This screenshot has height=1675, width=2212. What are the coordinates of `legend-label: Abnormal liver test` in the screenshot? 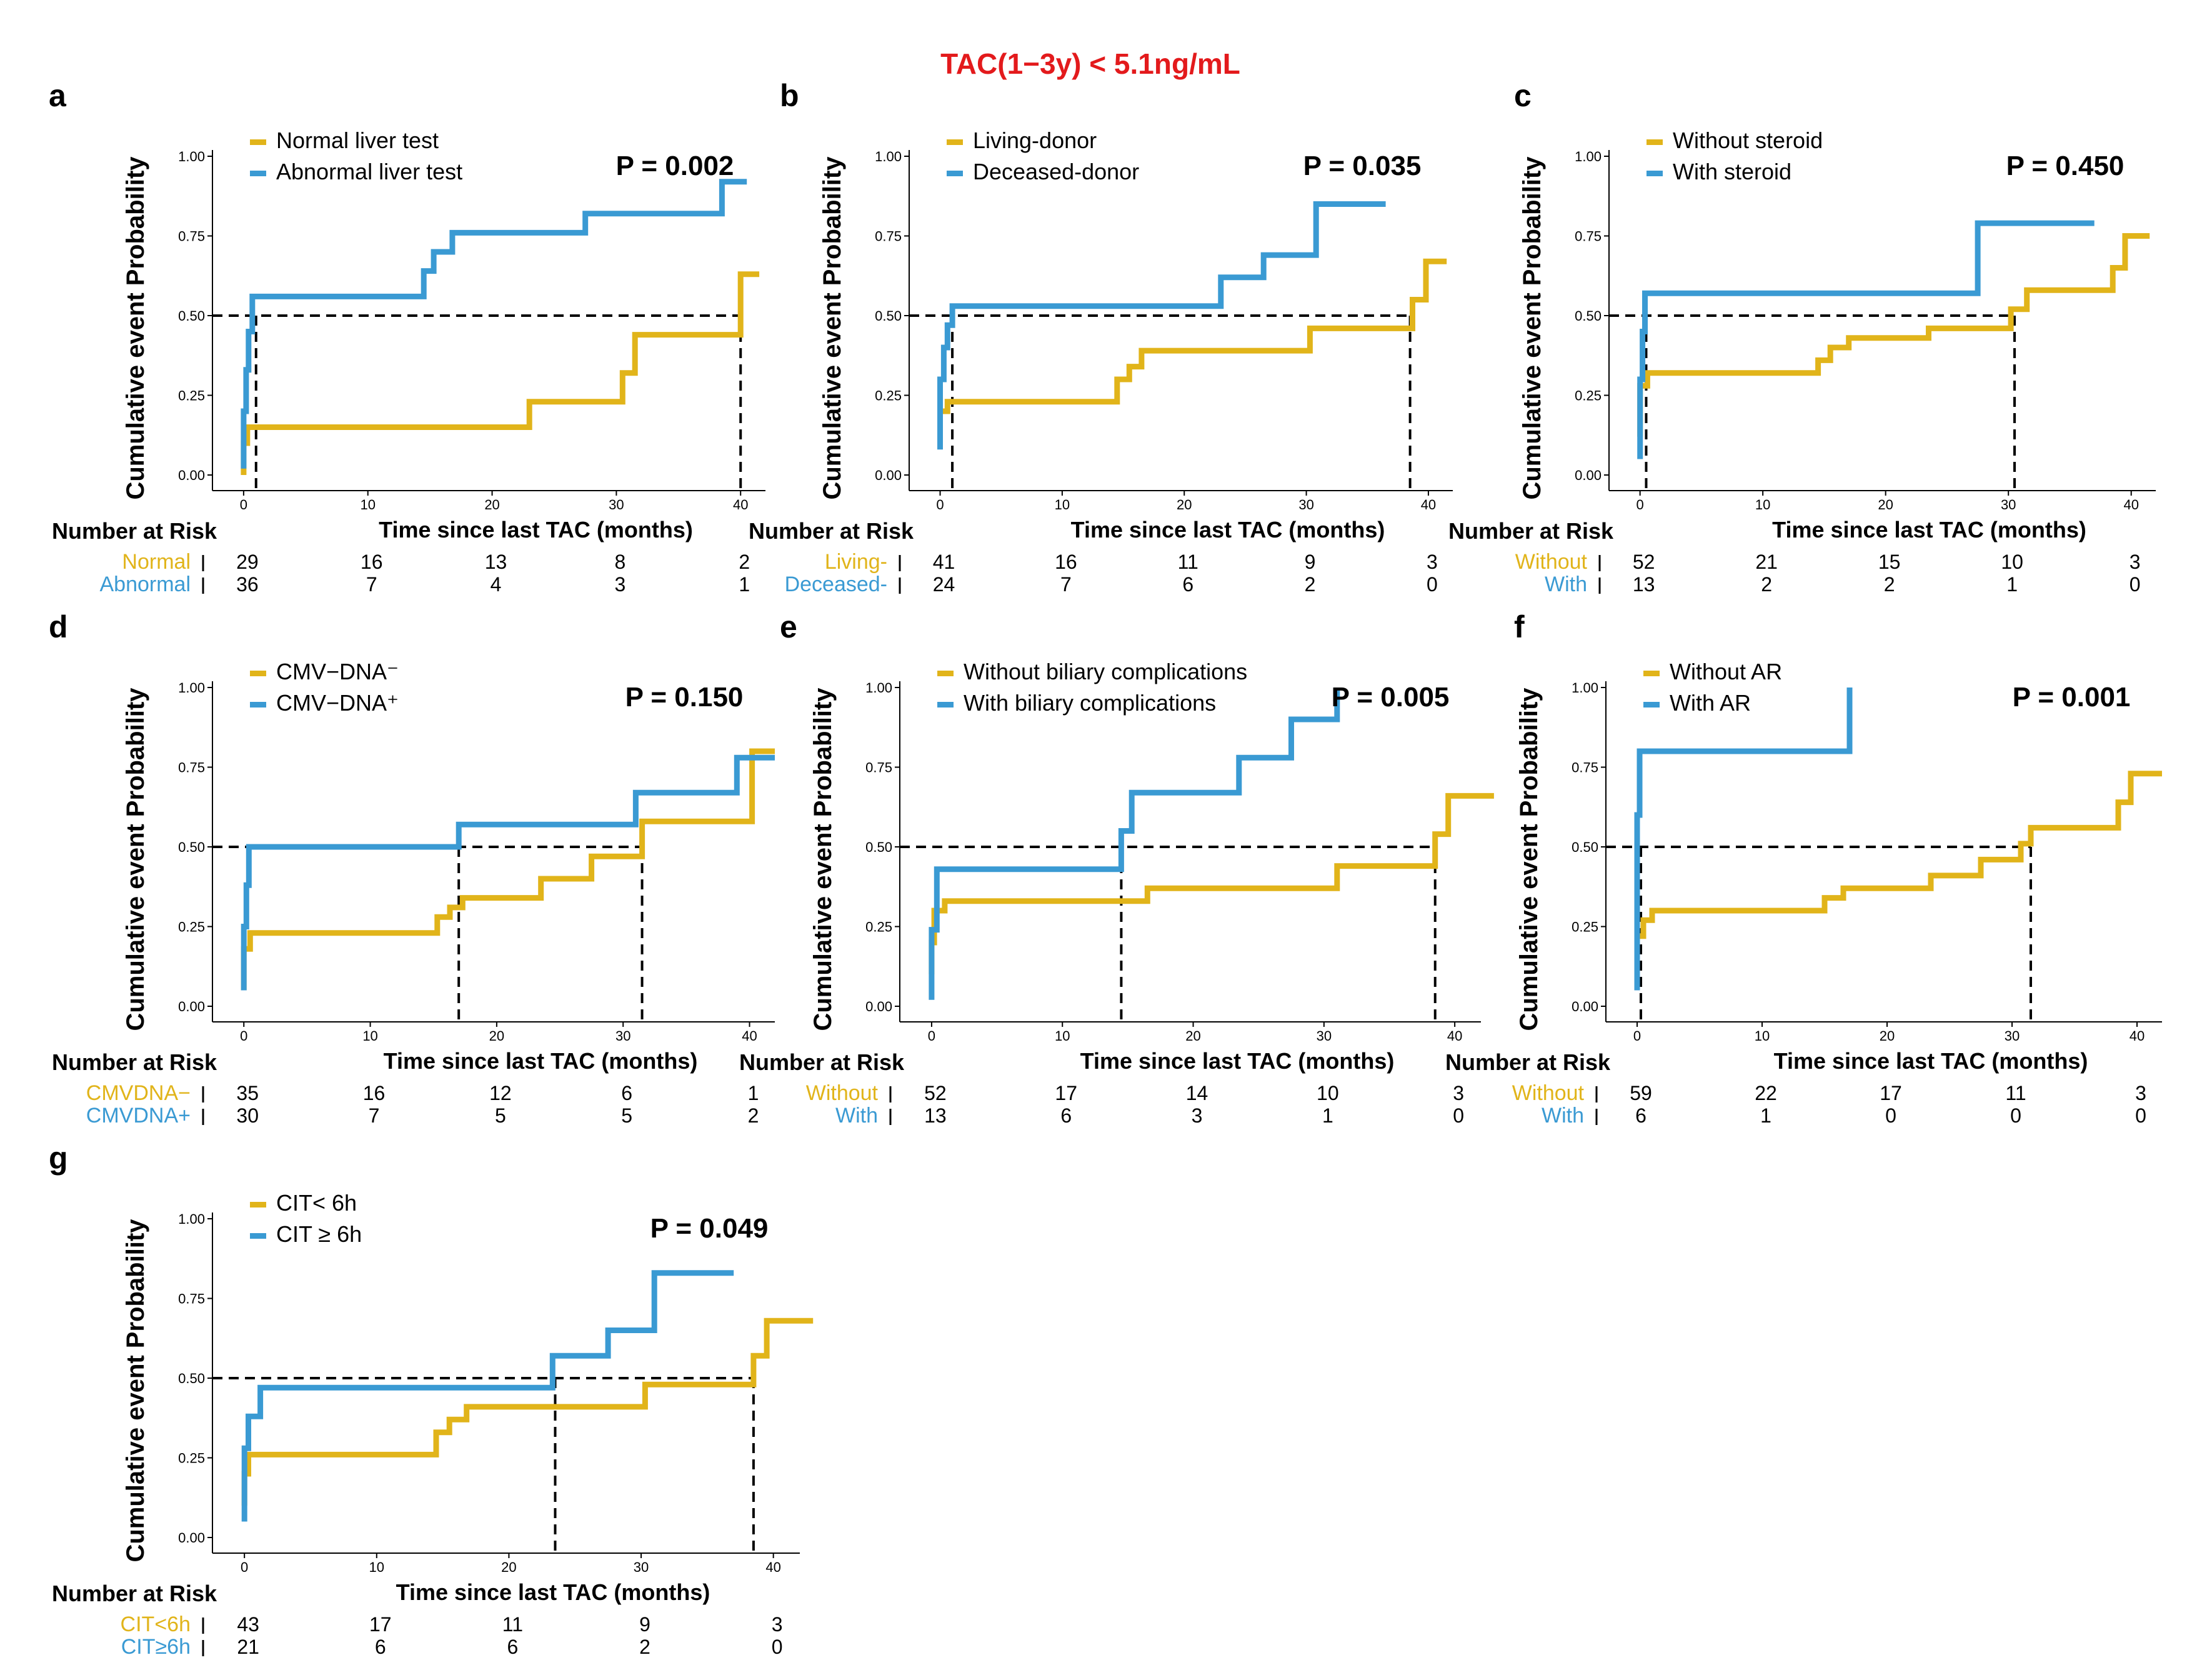 It's located at (369, 172).